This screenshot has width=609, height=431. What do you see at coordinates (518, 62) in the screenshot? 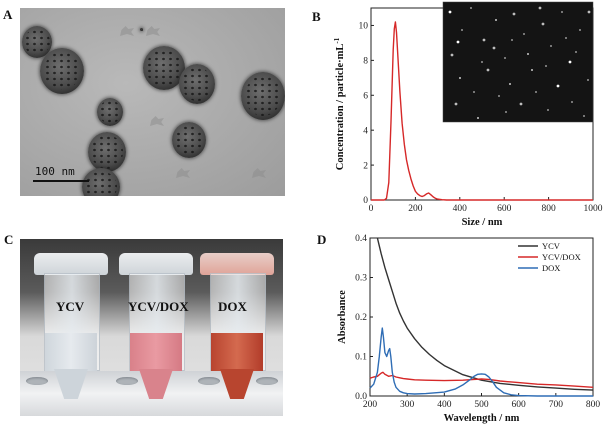
I see `nta-inset-image` at bounding box center [518, 62].